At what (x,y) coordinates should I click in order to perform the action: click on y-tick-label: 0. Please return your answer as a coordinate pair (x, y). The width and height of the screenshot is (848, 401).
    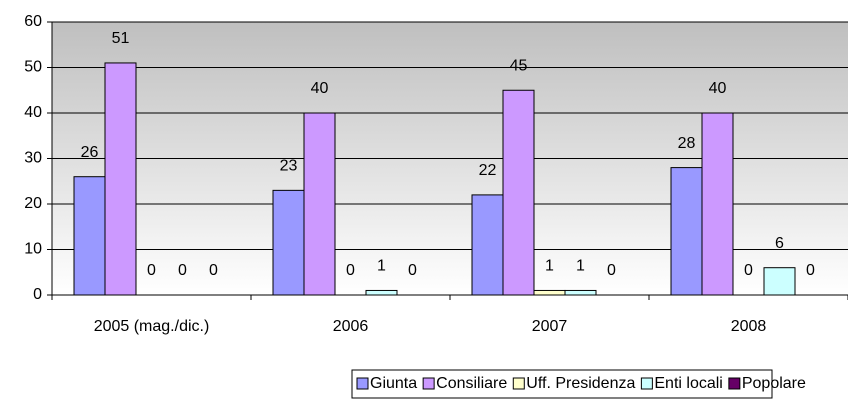
    Looking at the image, I should click on (37, 294).